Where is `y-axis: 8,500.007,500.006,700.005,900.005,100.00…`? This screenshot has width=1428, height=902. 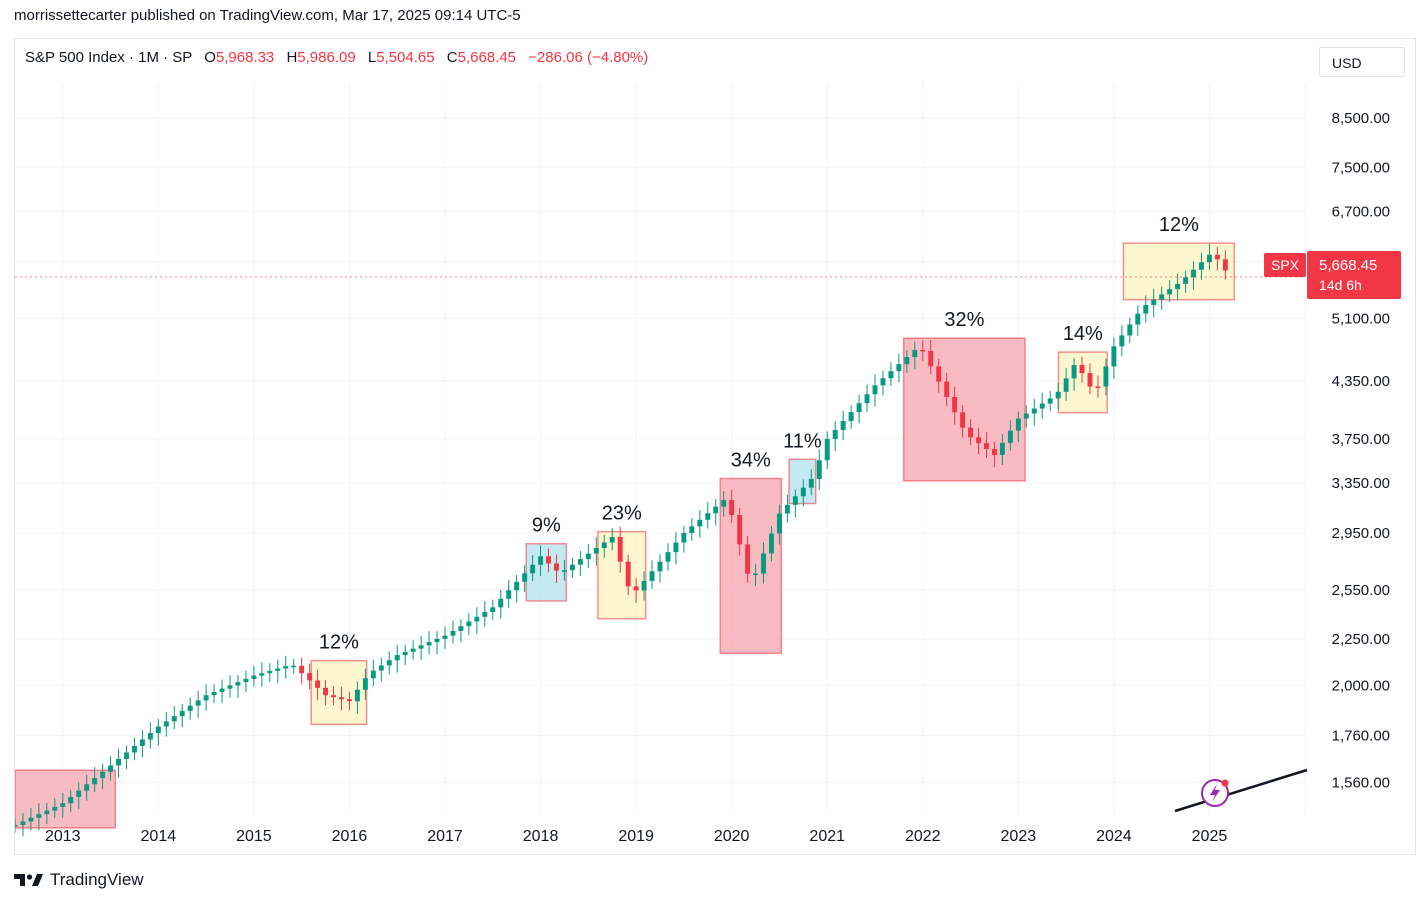 y-axis: 8,500.007,500.006,700.005,900.005,100.00… is located at coordinates (1361, 450).